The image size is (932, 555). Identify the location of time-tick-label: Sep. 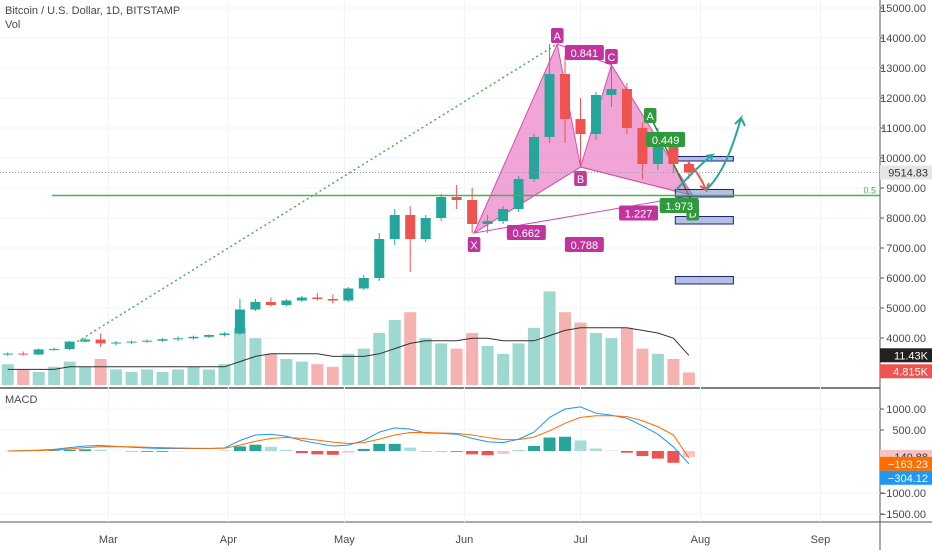
(821, 540).